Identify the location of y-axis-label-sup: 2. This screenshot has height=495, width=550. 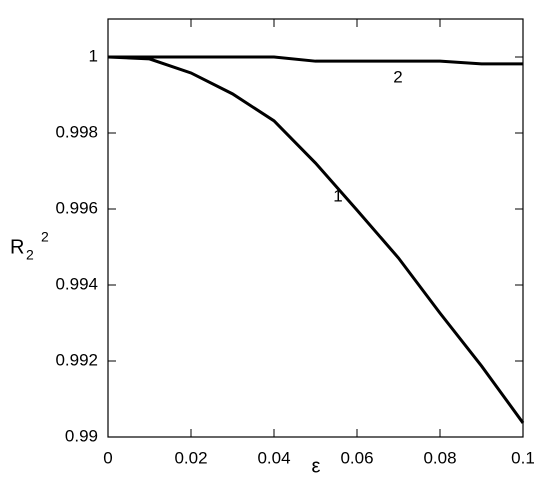
(45, 237).